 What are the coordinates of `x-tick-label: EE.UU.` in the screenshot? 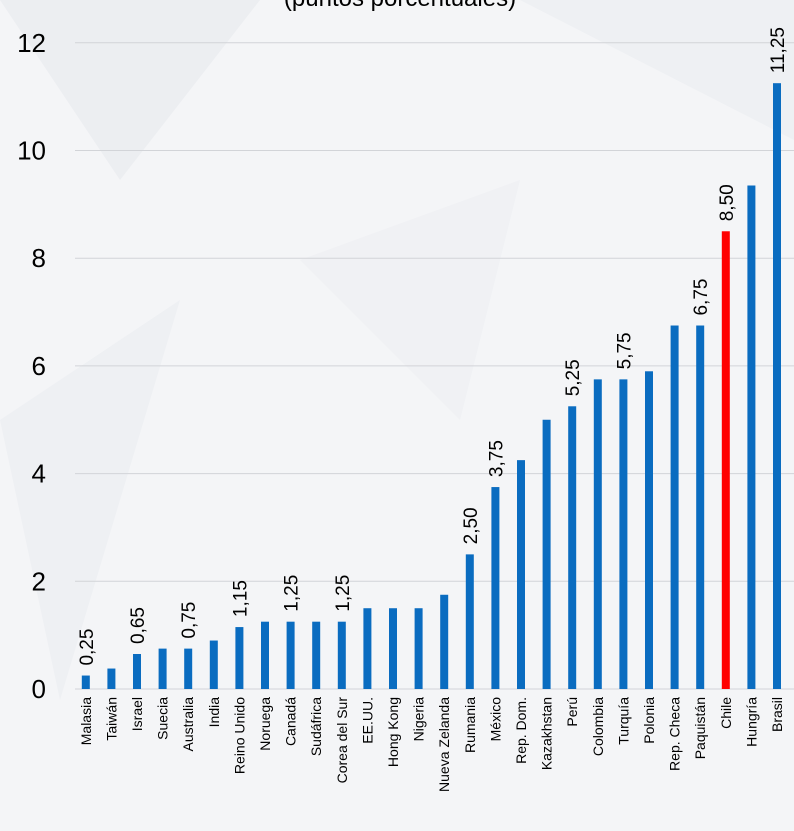 It's located at (367, 720).